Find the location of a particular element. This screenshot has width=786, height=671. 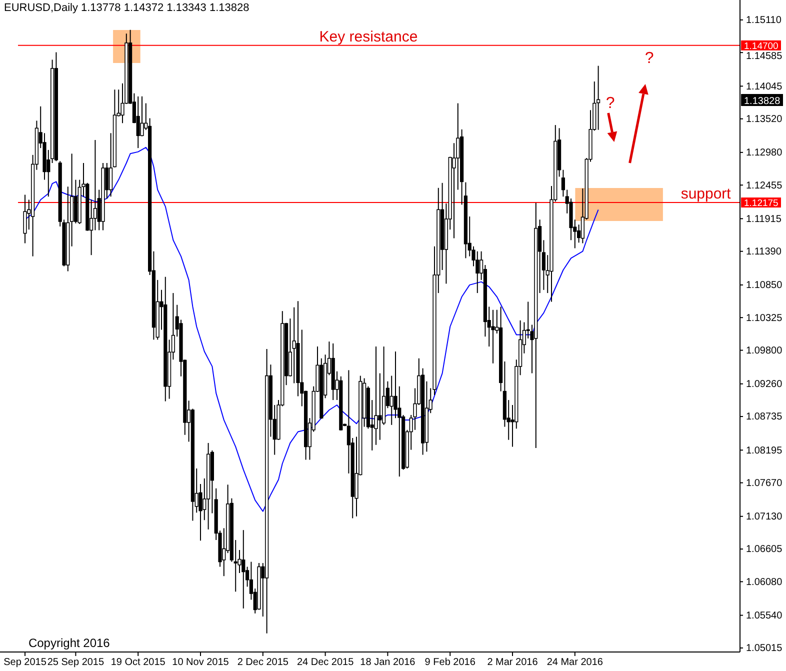

annotation: support is located at coordinates (706, 194).